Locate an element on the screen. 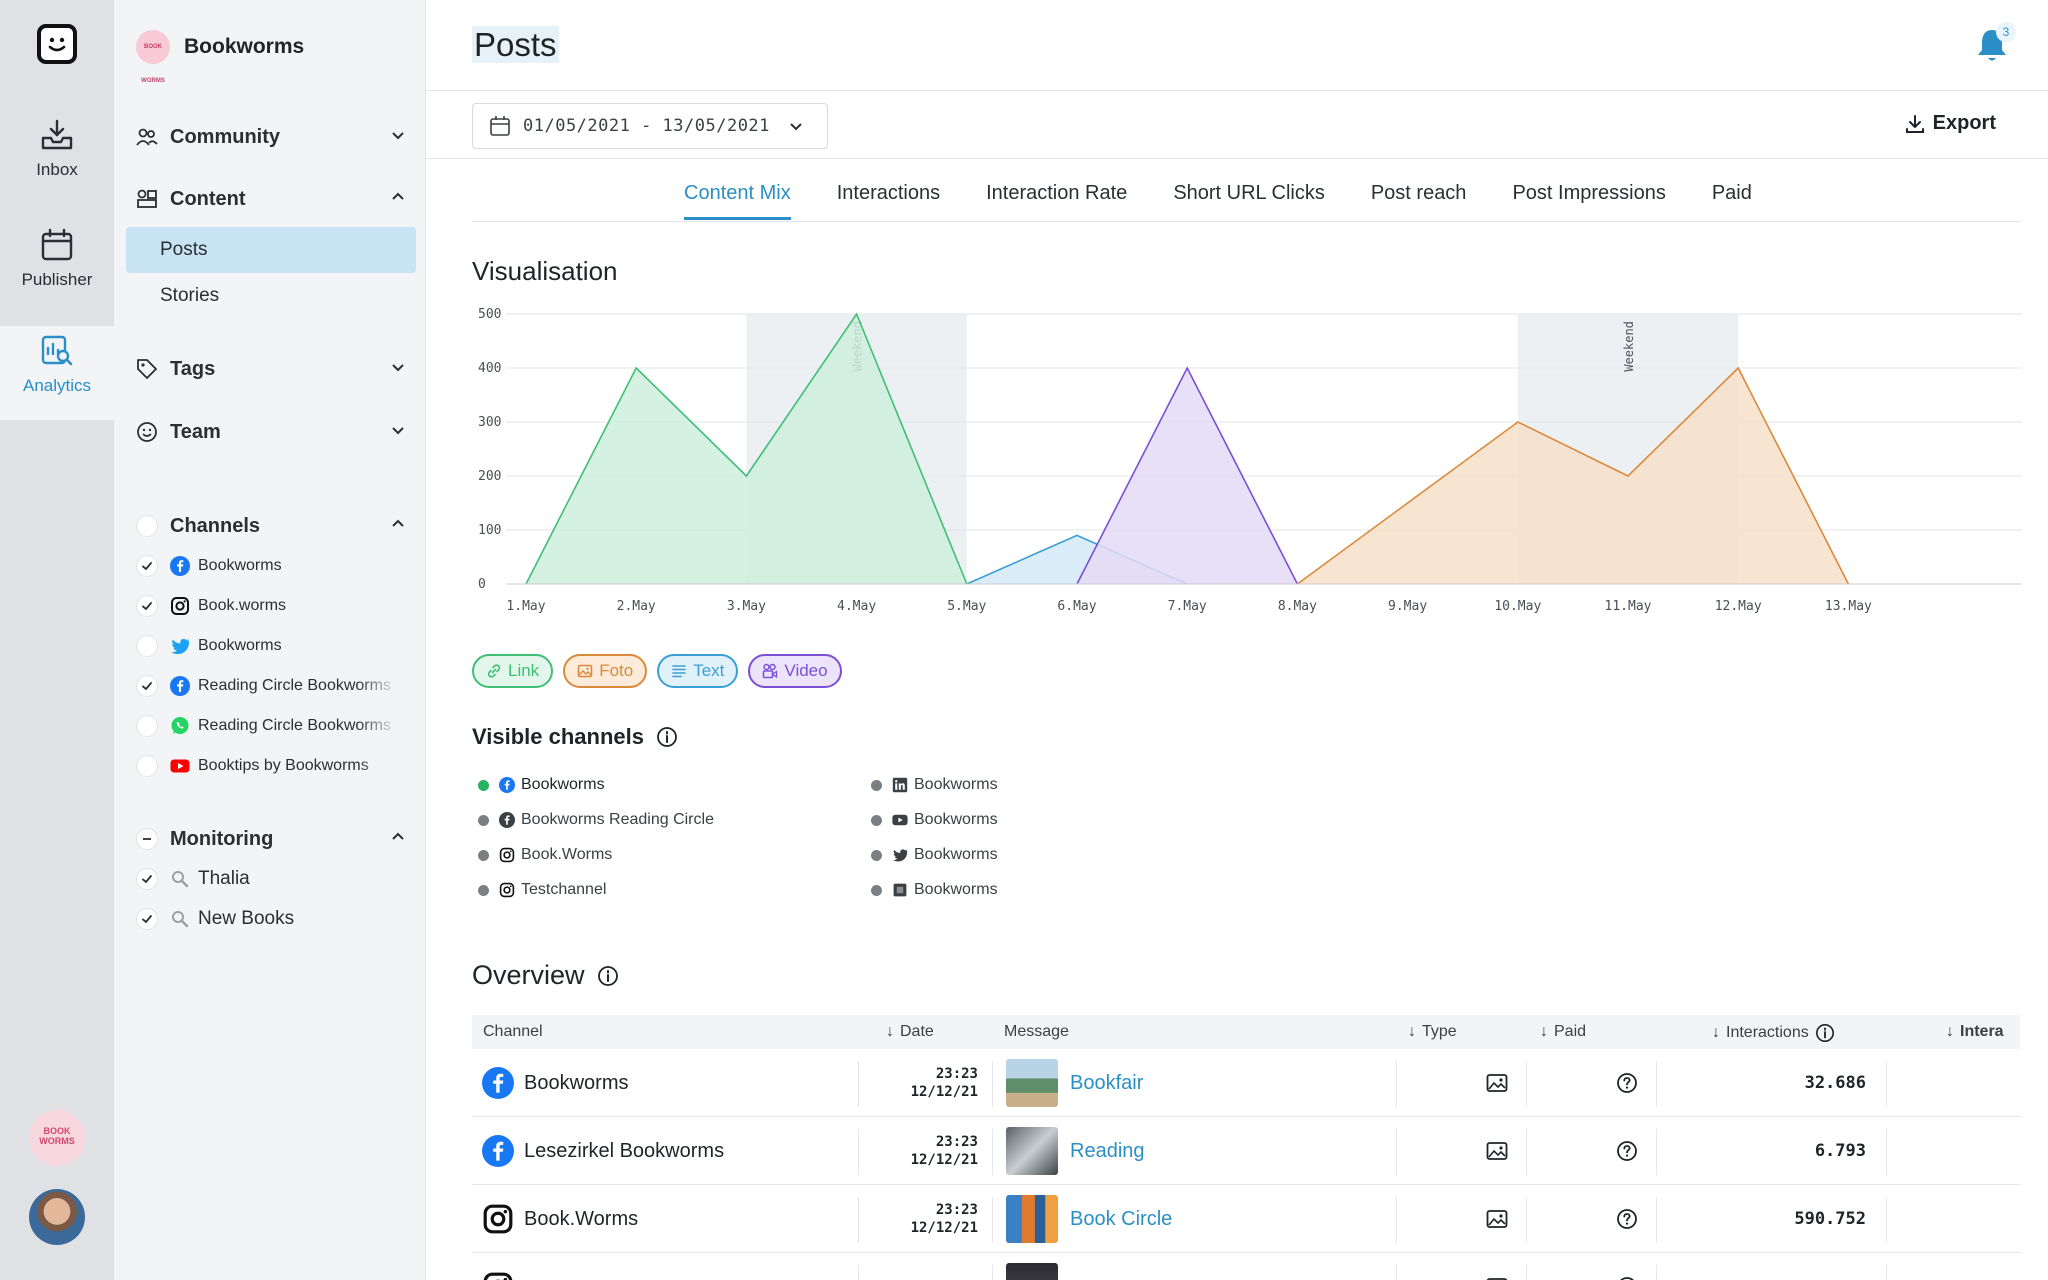 The height and width of the screenshot is (1280, 2048). sidebar-tags-label: Tags is located at coordinates (193, 368).